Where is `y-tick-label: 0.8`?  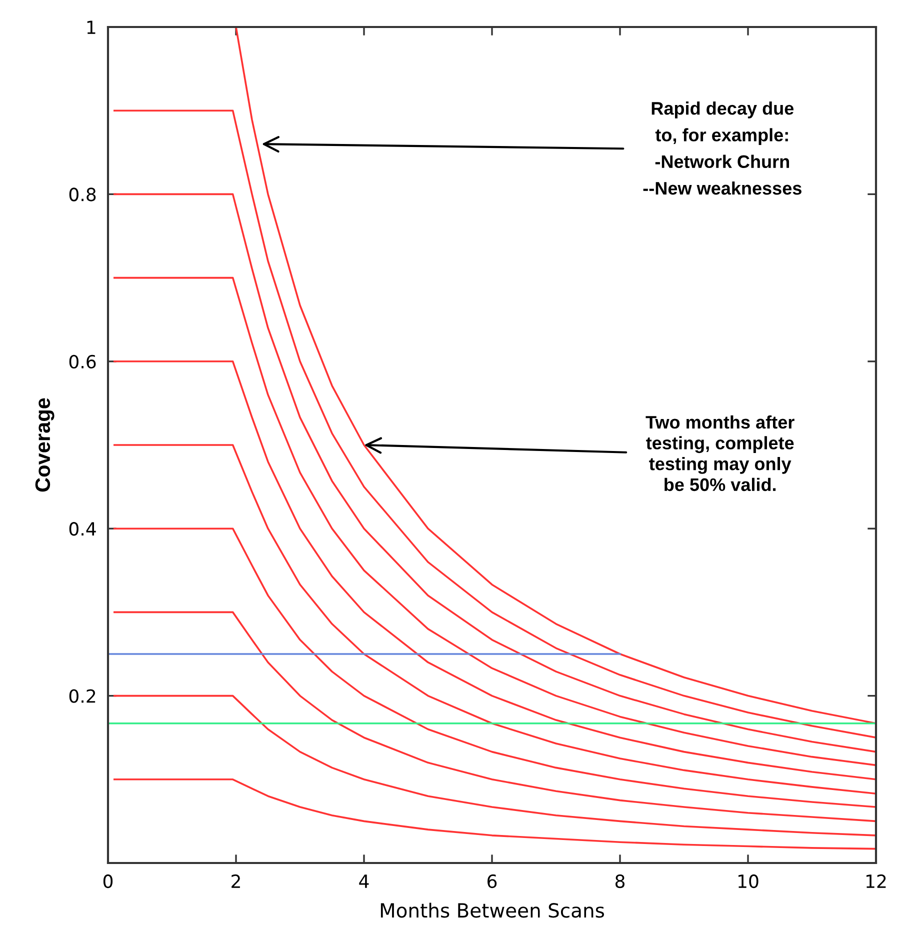
y-tick-label: 0.8 is located at coordinates (82, 195).